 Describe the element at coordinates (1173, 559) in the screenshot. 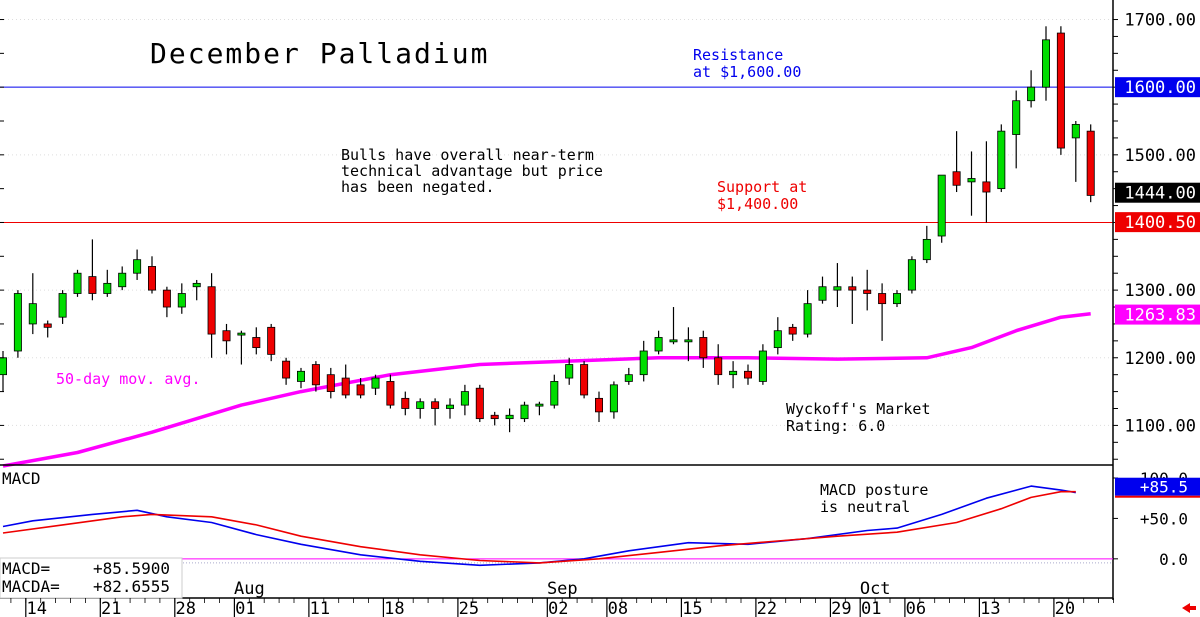

I see `macd-y-label: 0.0` at that location.